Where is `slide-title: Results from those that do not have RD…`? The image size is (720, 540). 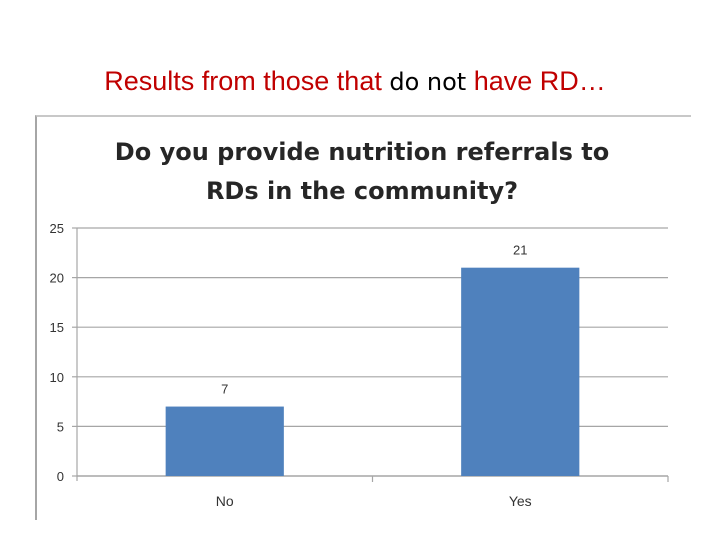 slide-title: Results from those that do not have RD… is located at coordinates (355, 81).